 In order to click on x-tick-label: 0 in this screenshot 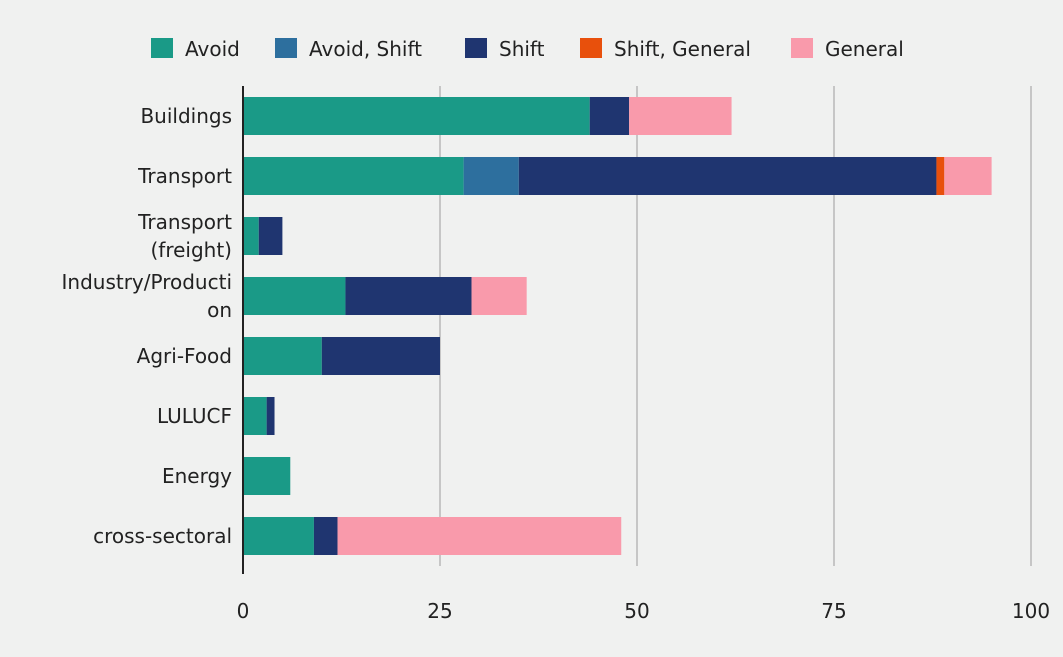, I will do `click(243, 611)`.